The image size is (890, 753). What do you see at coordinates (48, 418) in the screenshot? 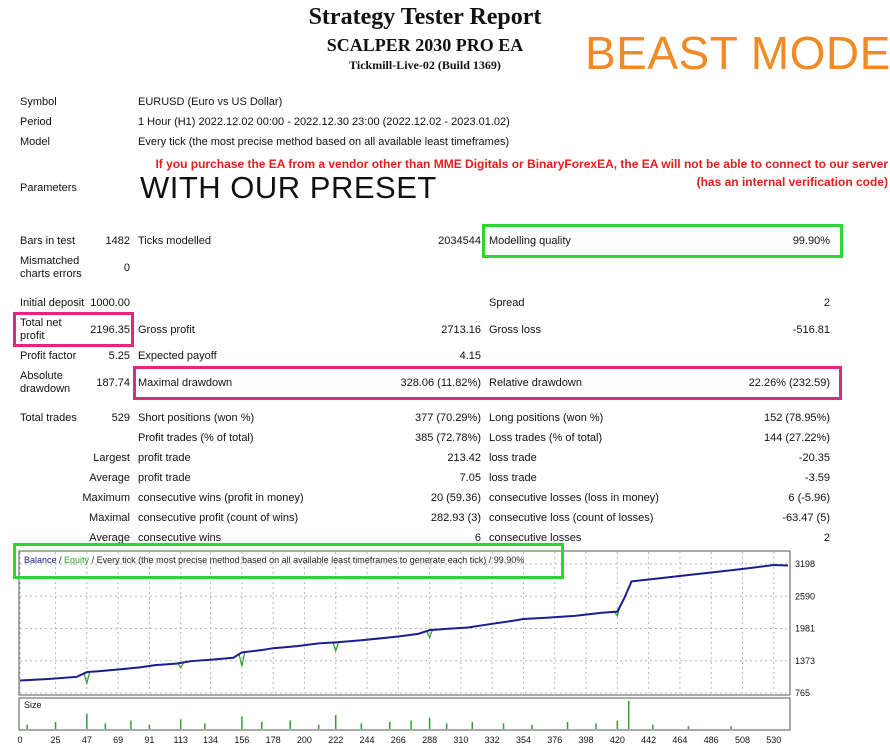
I see `total-trades-label: Total trades` at bounding box center [48, 418].